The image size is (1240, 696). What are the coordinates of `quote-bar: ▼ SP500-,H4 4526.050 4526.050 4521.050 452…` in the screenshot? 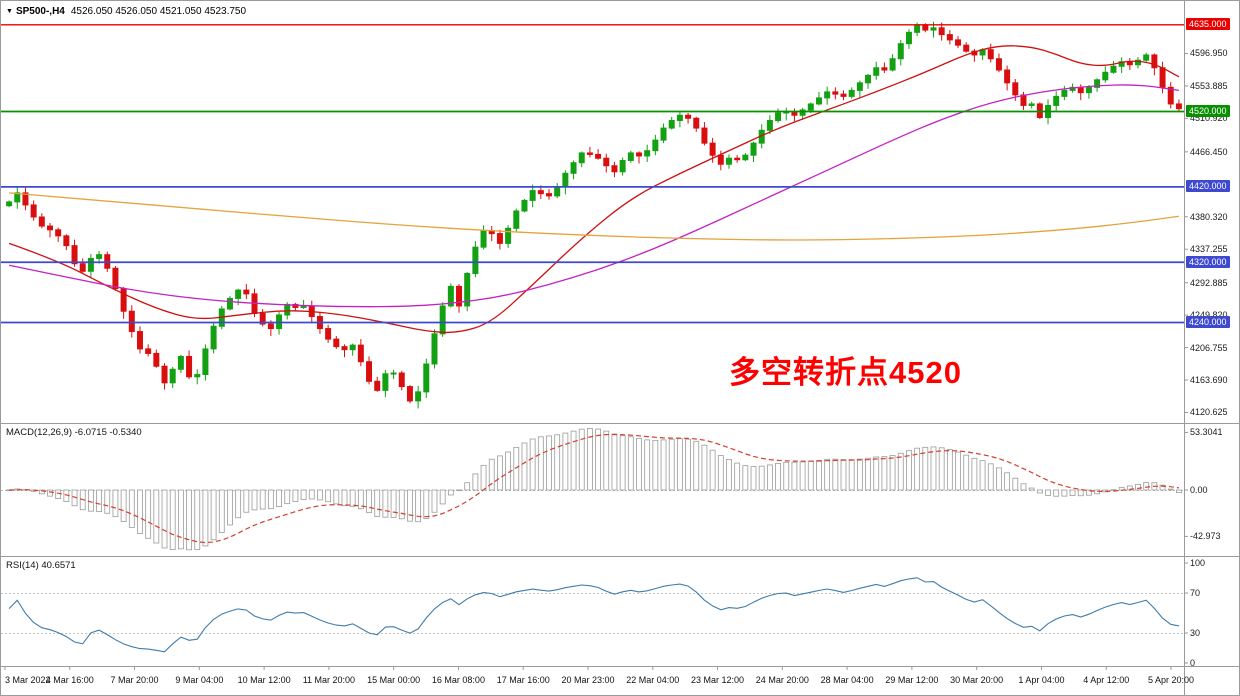 It's located at (126, 11).